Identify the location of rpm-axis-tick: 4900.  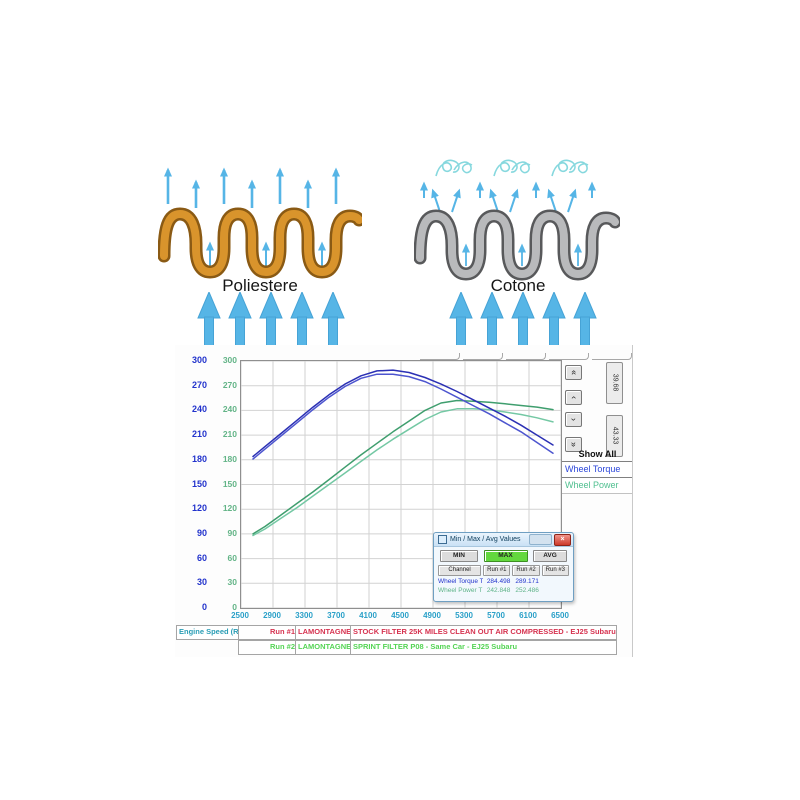
(432, 615).